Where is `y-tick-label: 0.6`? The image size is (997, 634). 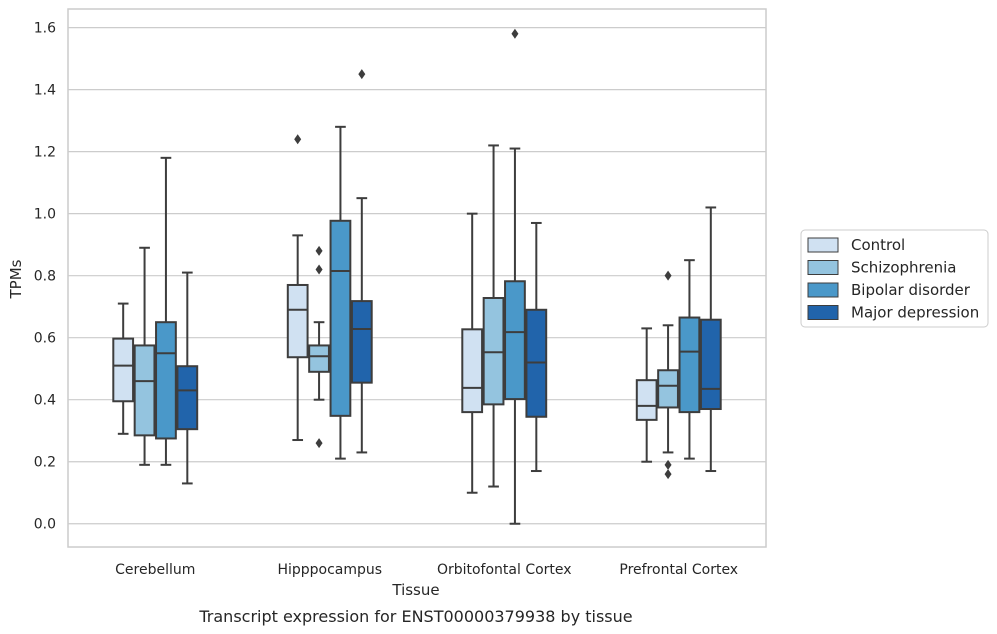
y-tick-label: 0.6 is located at coordinates (45, 339).